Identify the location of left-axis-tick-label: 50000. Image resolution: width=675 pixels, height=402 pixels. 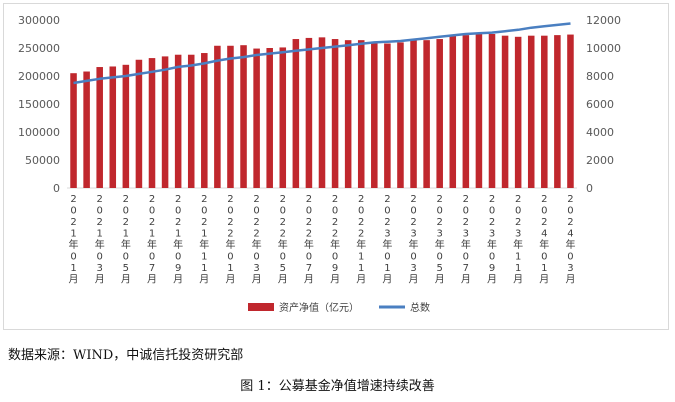
(42, 160).